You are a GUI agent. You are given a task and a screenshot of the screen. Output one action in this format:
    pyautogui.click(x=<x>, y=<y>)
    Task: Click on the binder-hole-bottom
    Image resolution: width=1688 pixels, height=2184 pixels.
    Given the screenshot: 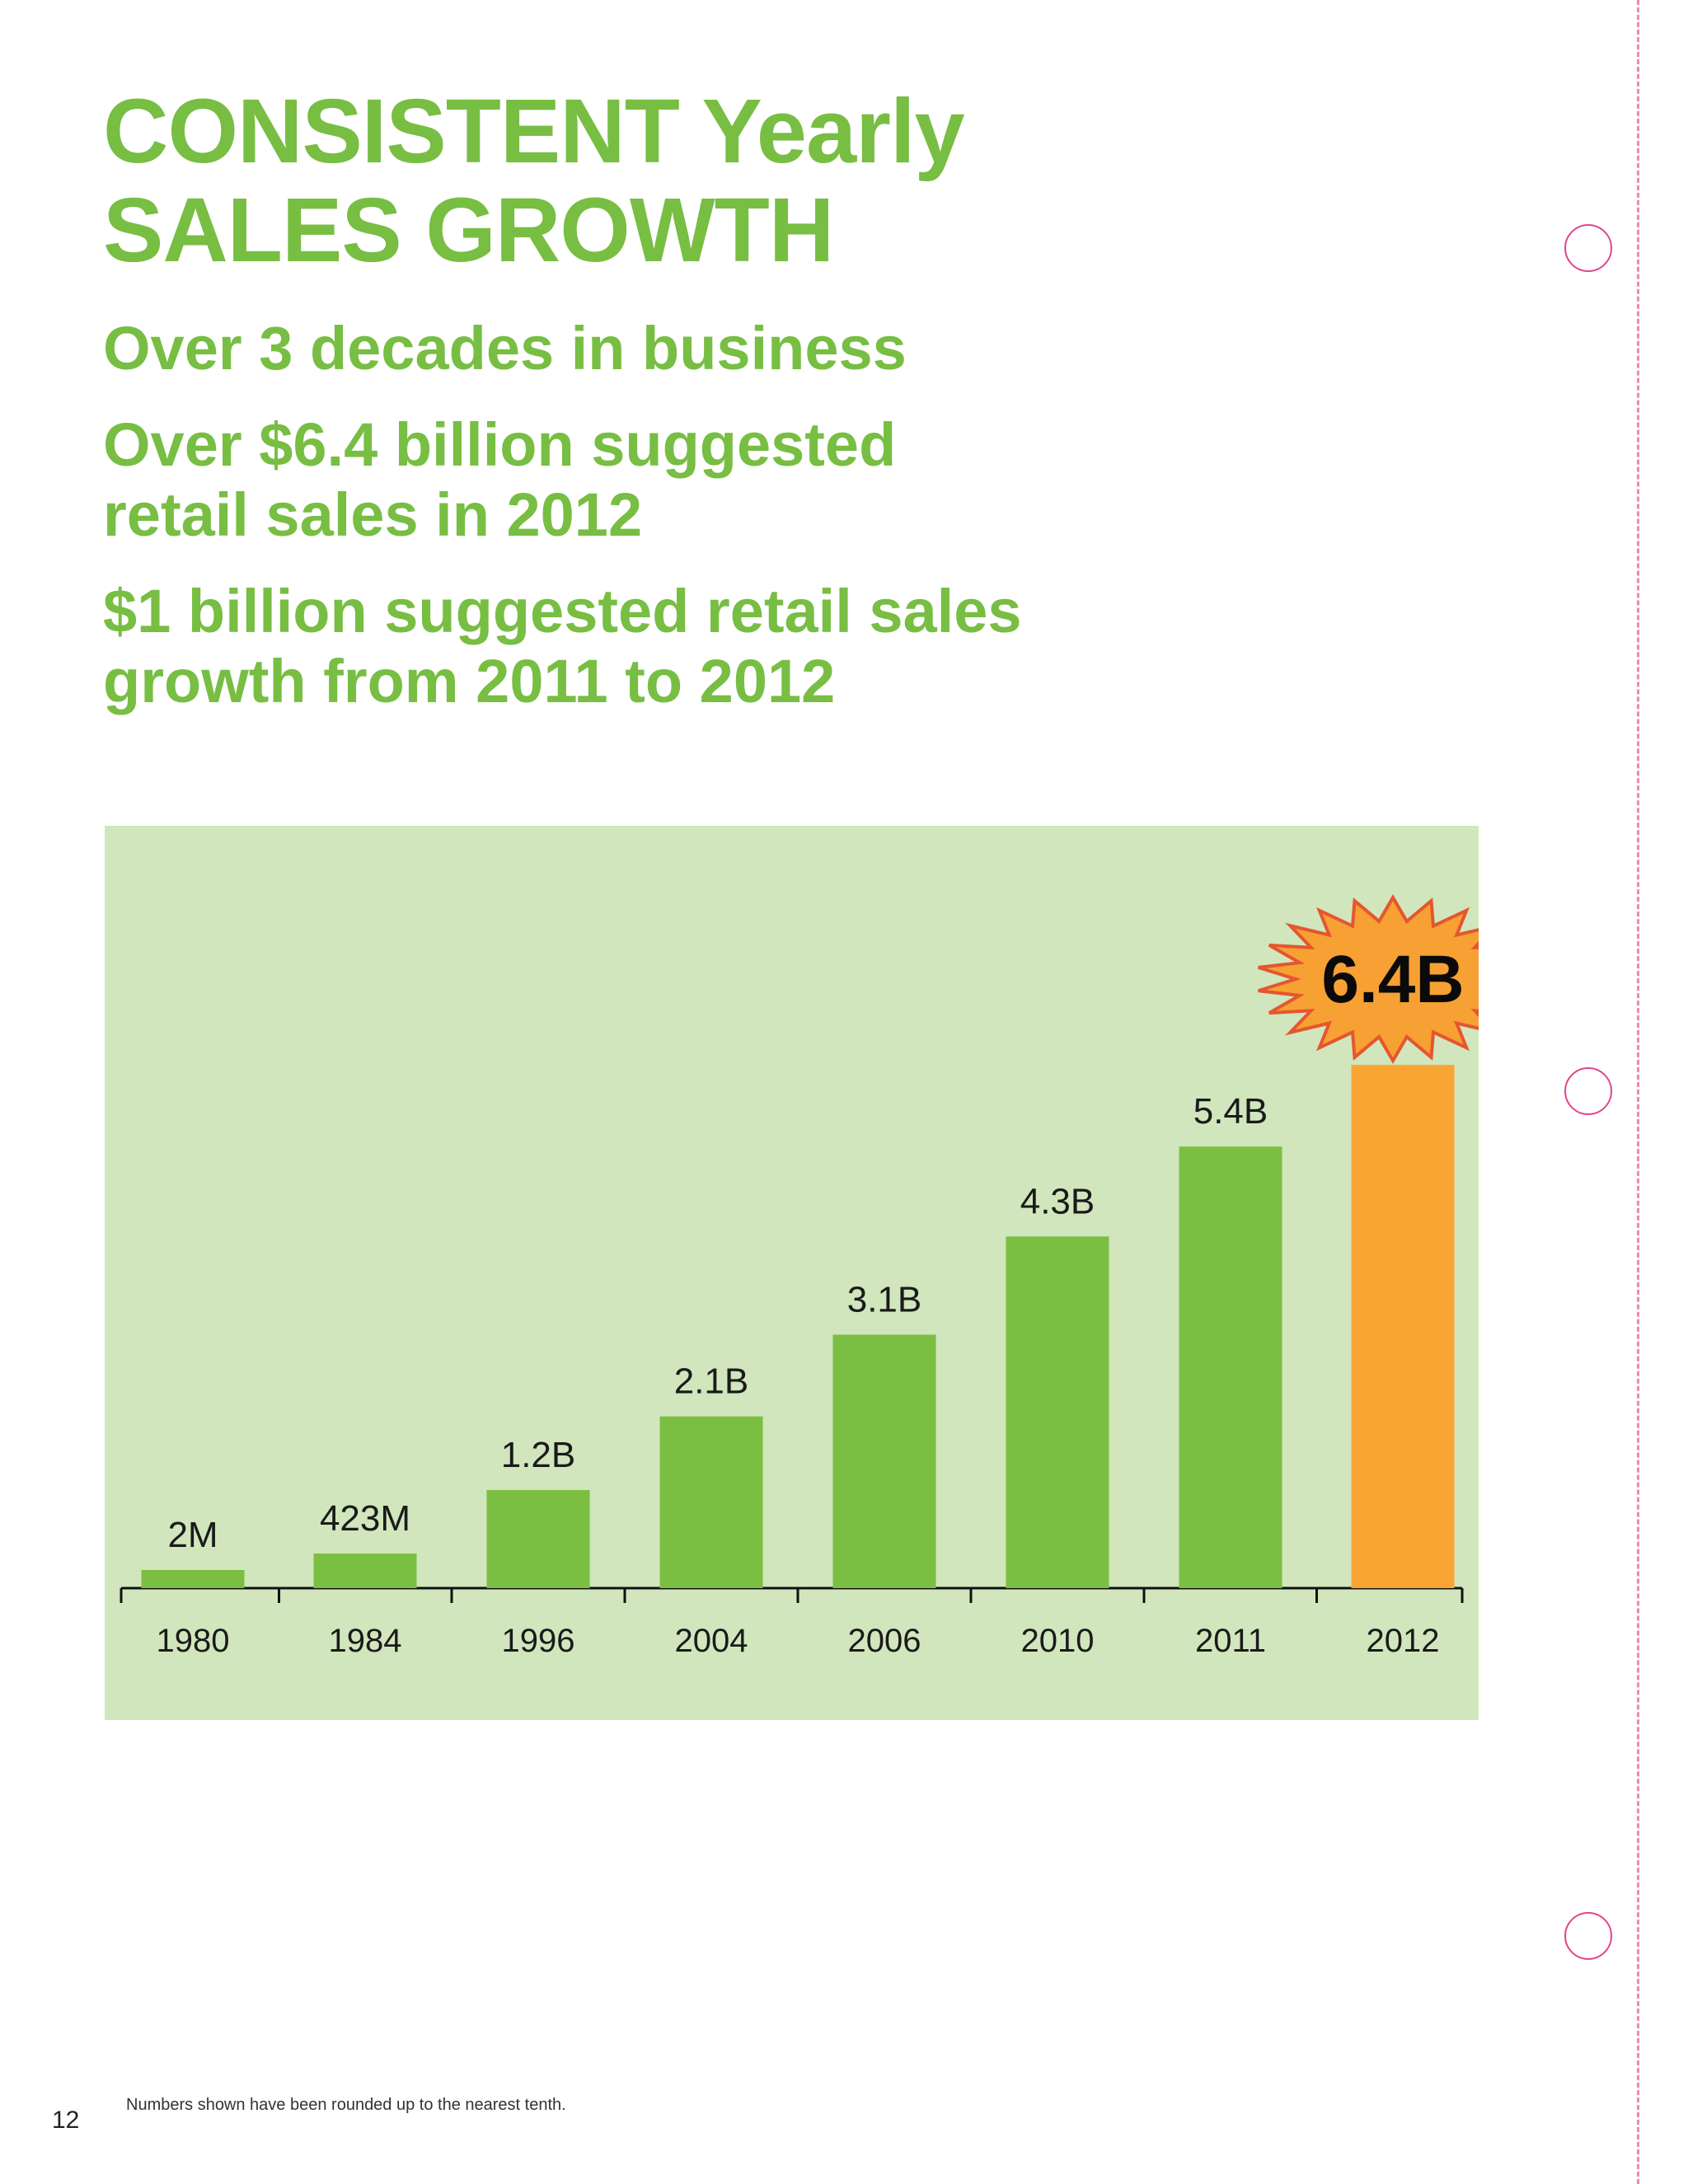 What is the action you would take?
    pyautogui.click(x=1588, y=1936)
    